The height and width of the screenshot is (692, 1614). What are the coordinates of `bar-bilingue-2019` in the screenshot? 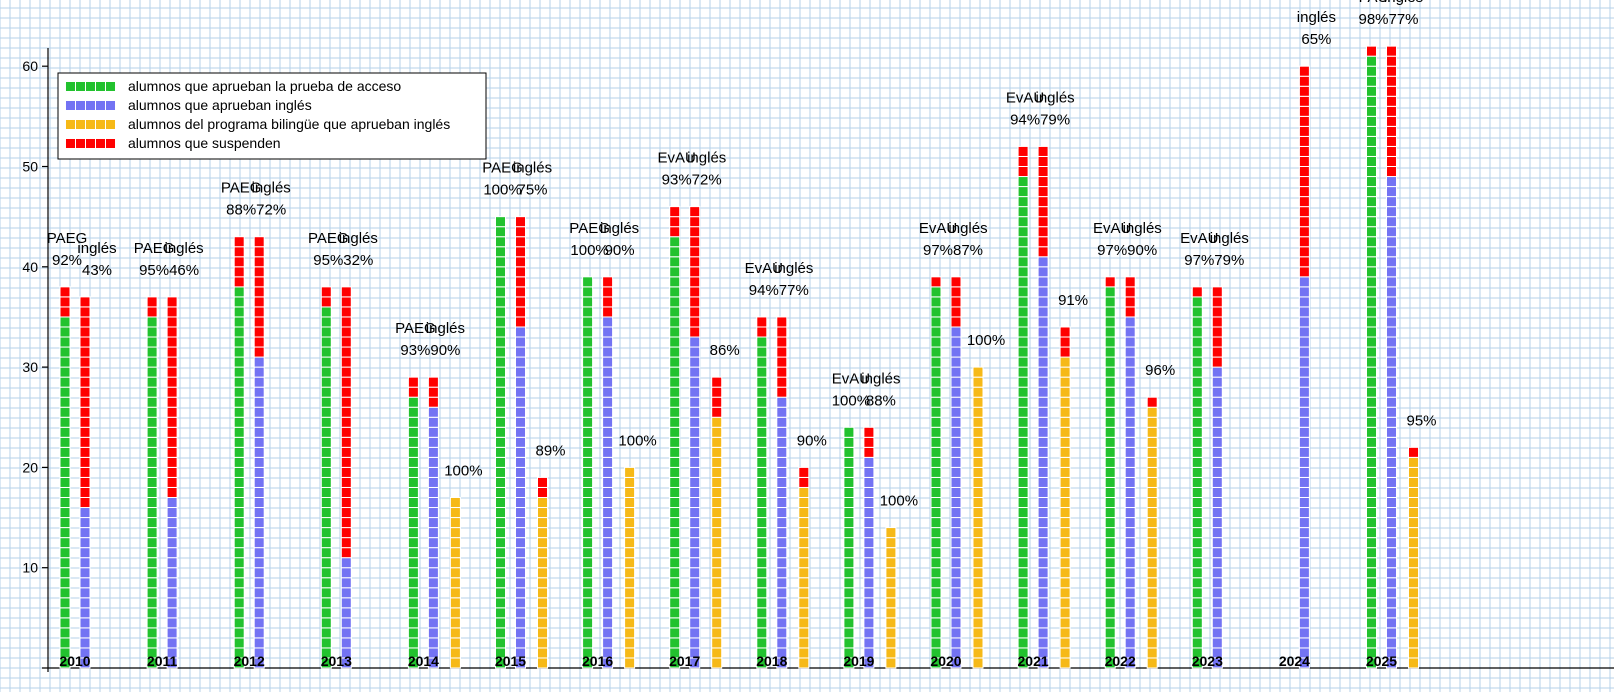 It's located at (891, 598).